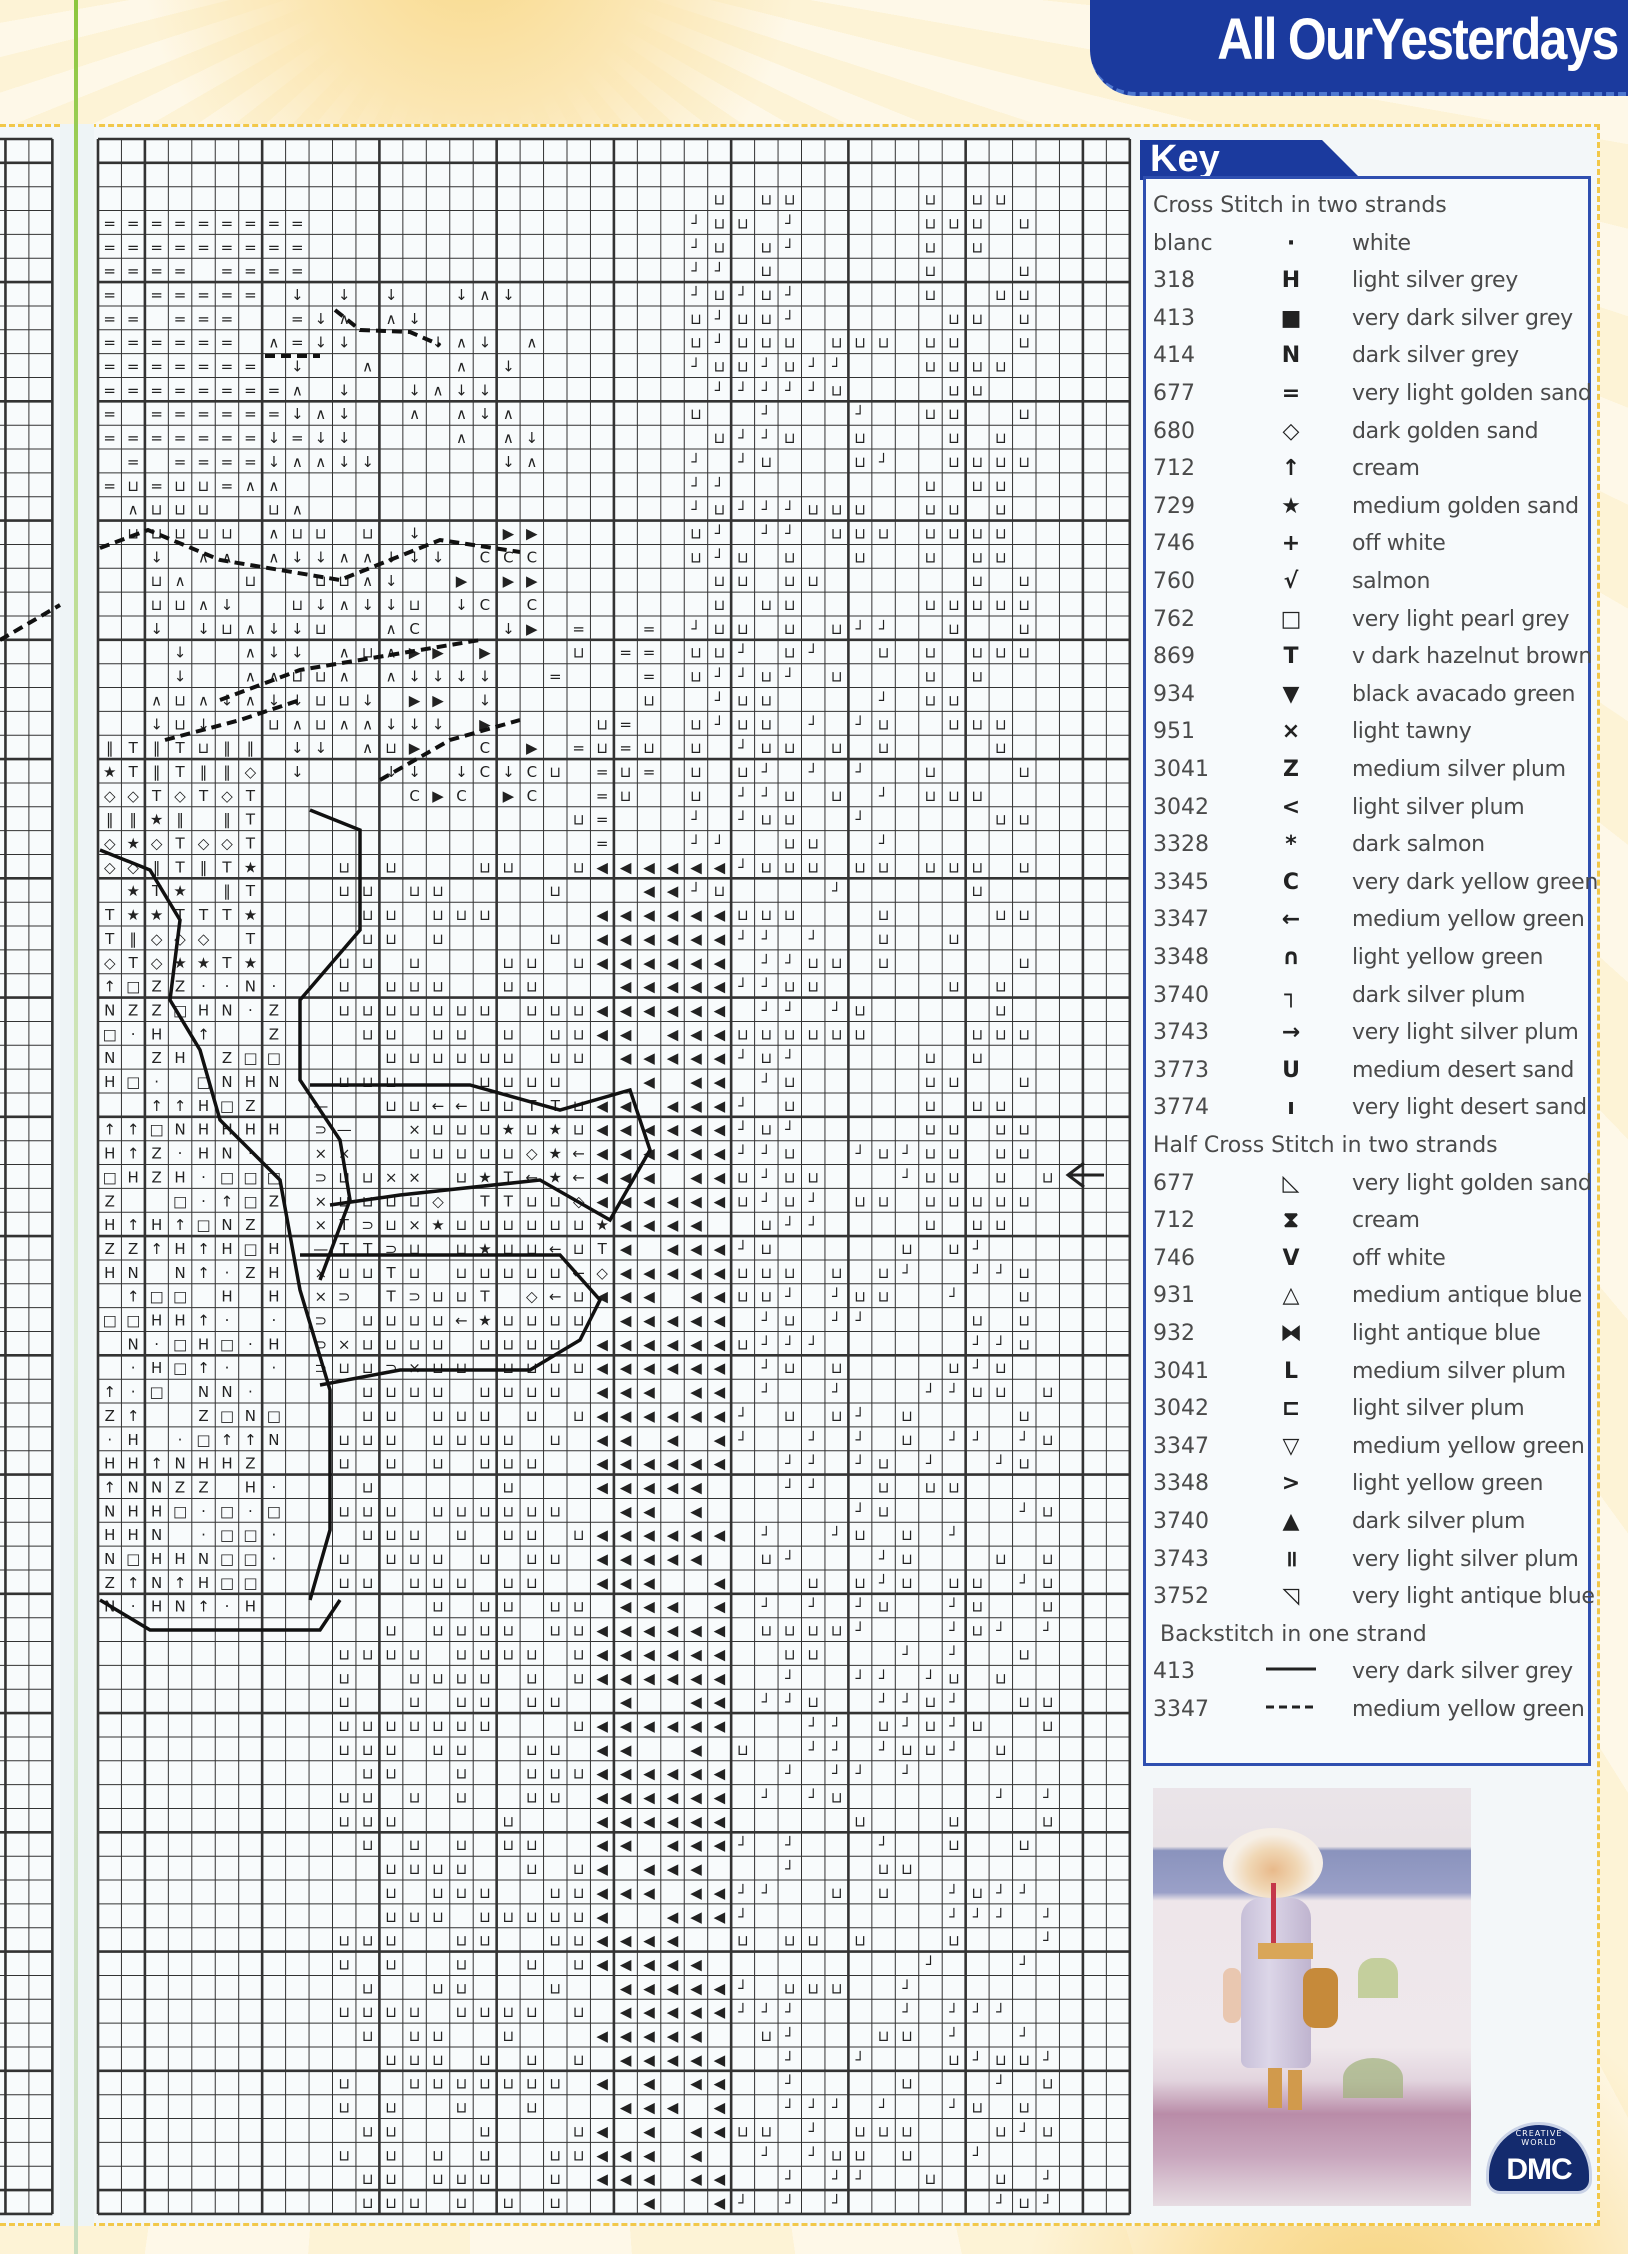 The width and height of the screenshot is (1628, 2254). I want to click on chart-symbol: ◇, so click(438, 1201).